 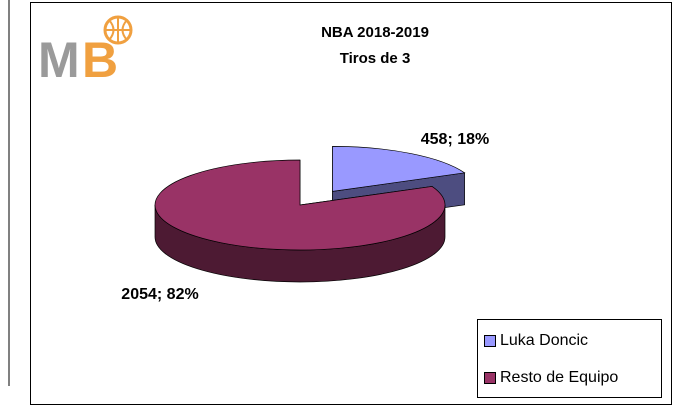 I want to click on legend-box, so click(x=569, y=358).